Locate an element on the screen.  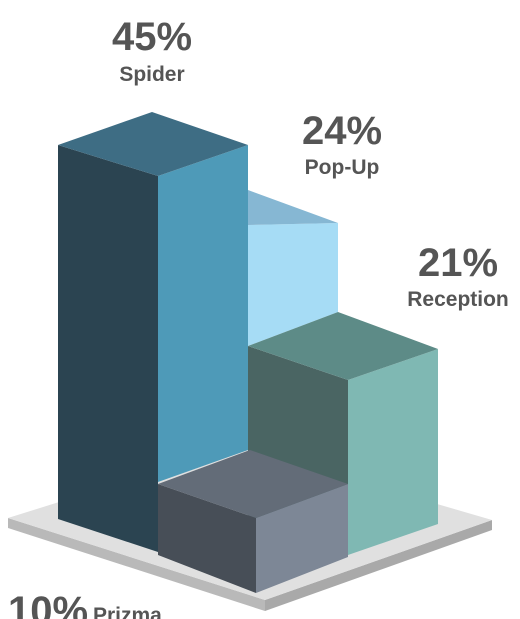
value-label-spider: 45% is located at coordinates (152, 37).